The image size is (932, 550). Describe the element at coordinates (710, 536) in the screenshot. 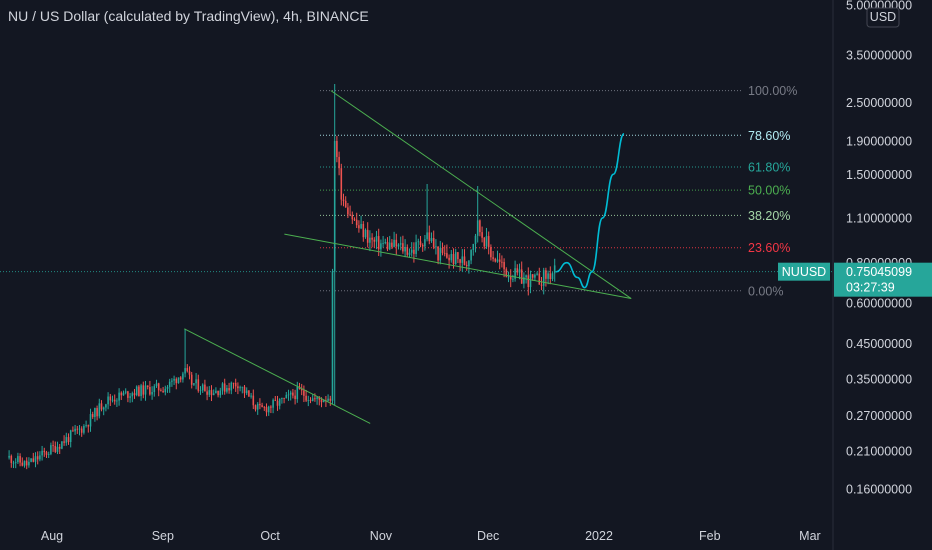

I see `time-label: Feb` at that location.